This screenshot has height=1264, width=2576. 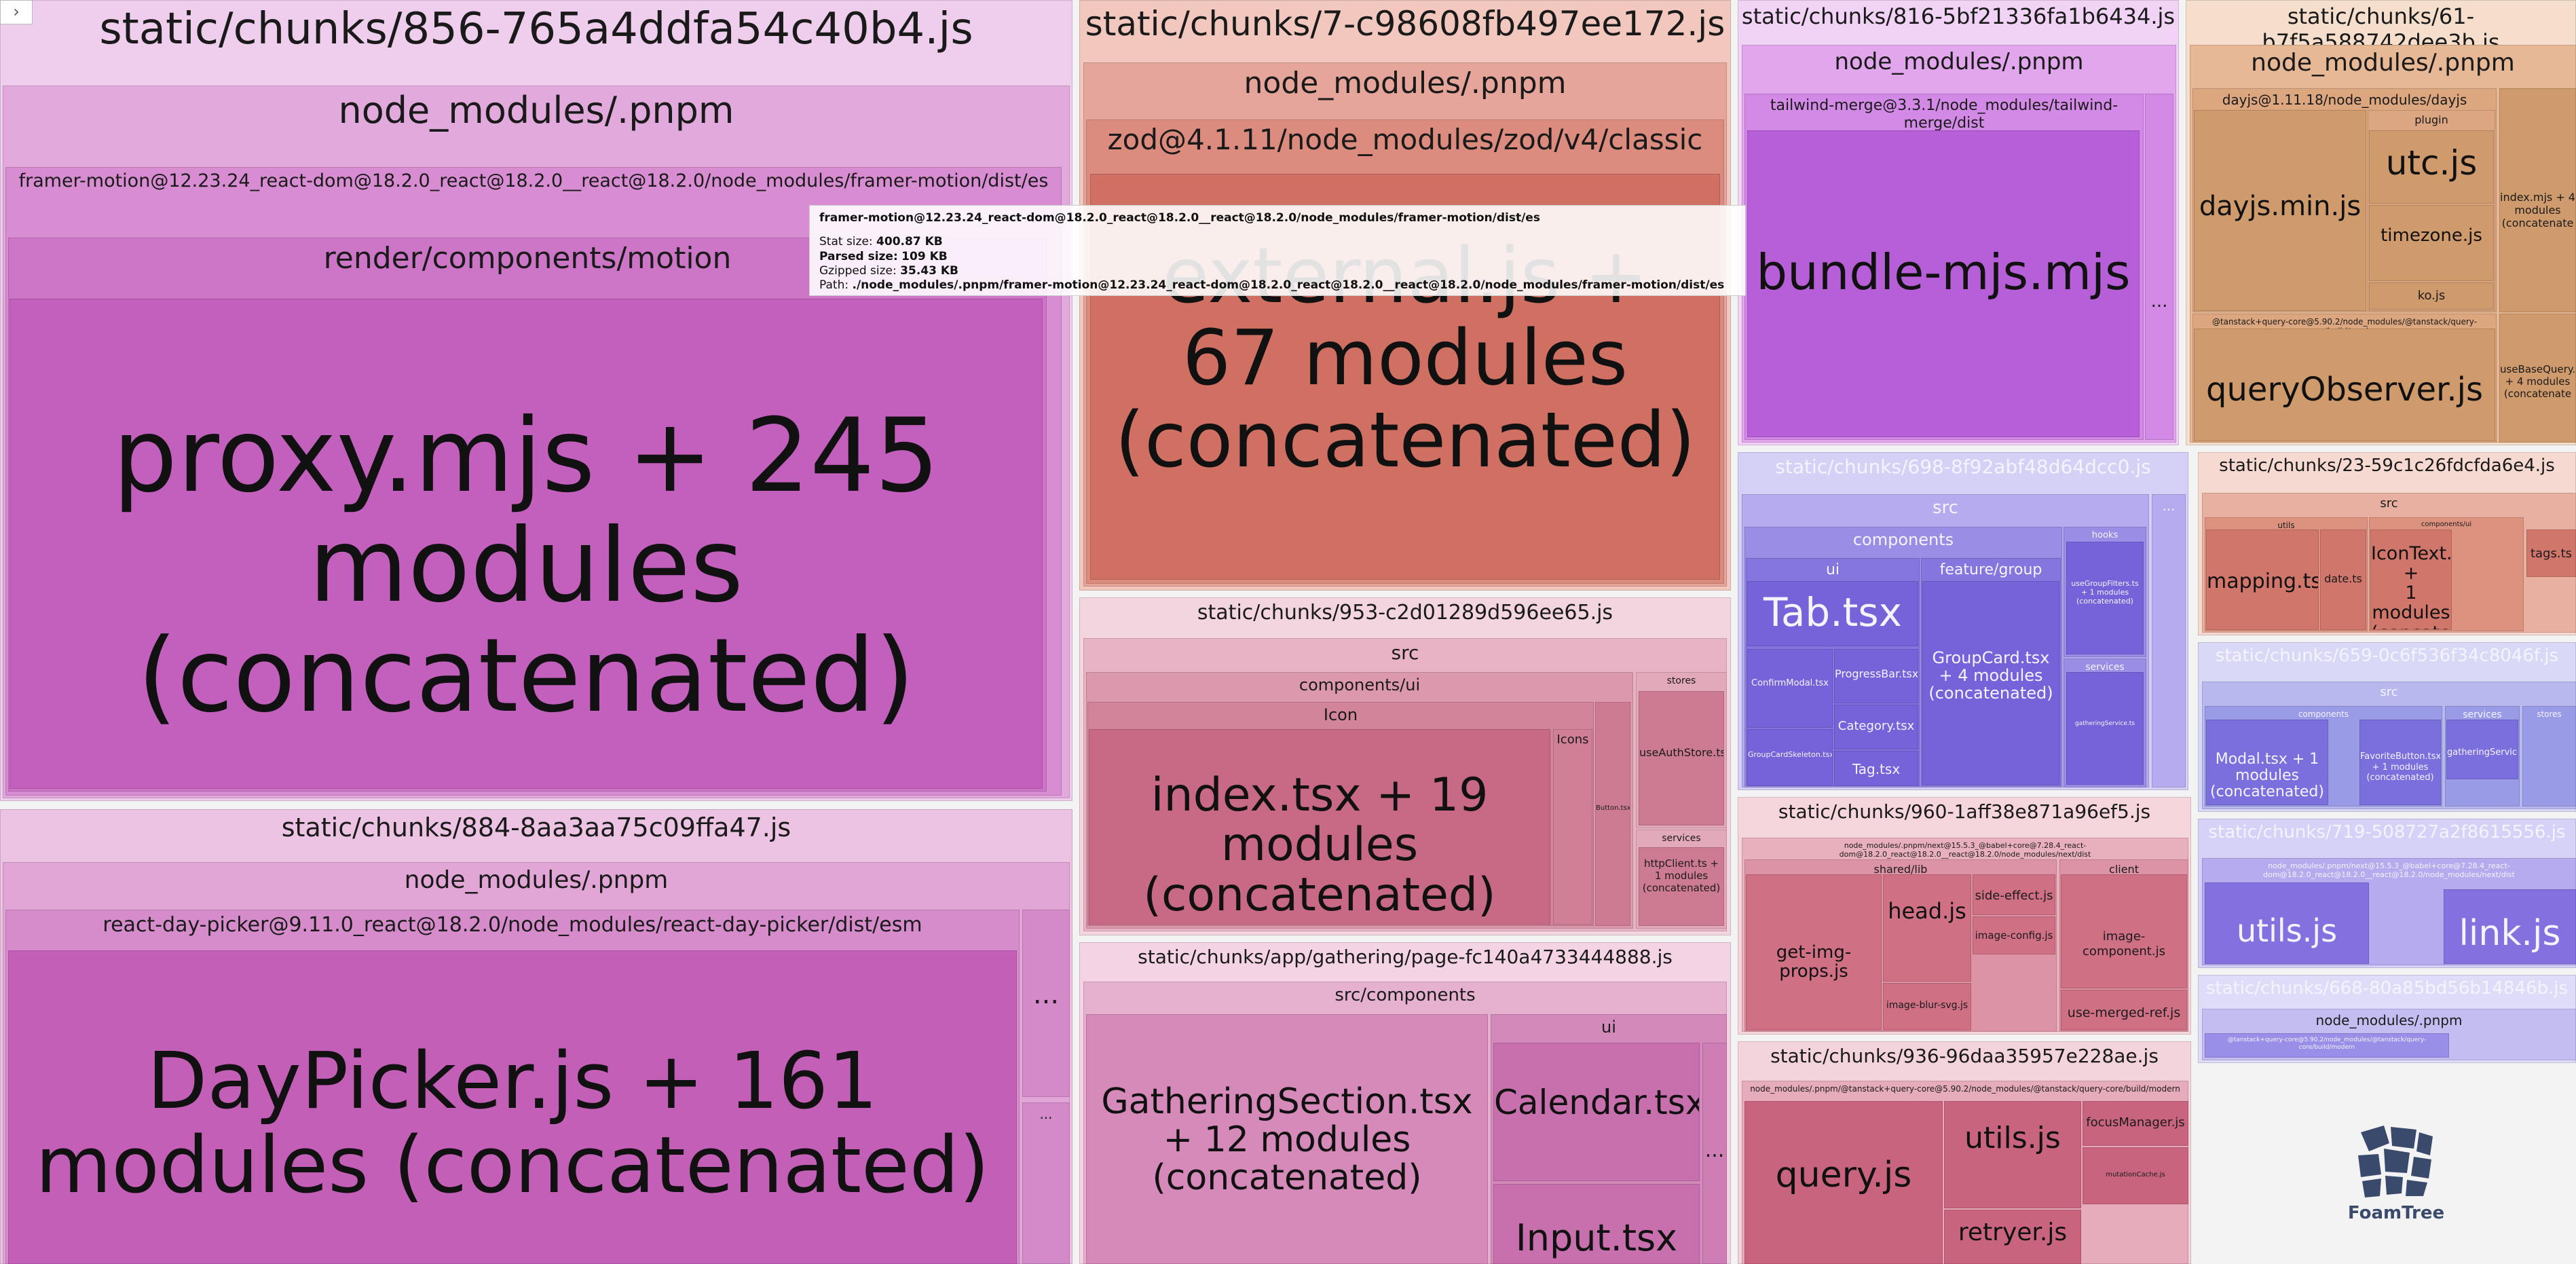 What do you see at coordinates (2262, 579) in the screenshot?
I see `treemap-cell-mapping-ts: mapping.ts` at bounding box center [2262, 579].